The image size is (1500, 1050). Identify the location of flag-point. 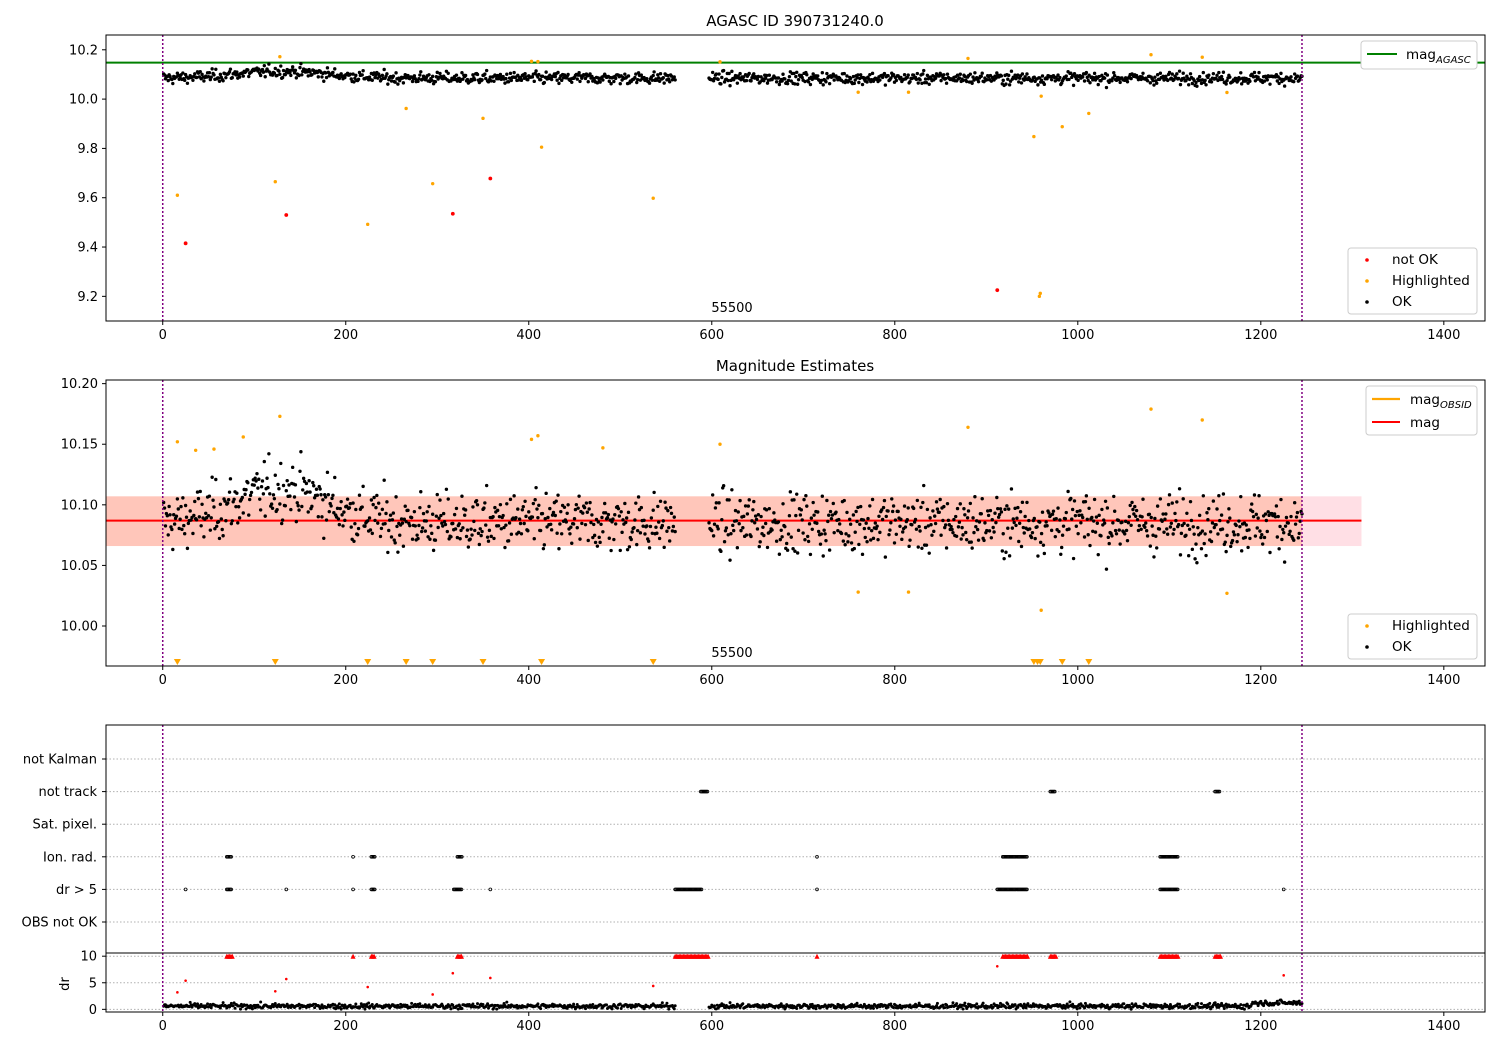
(1177, 856).